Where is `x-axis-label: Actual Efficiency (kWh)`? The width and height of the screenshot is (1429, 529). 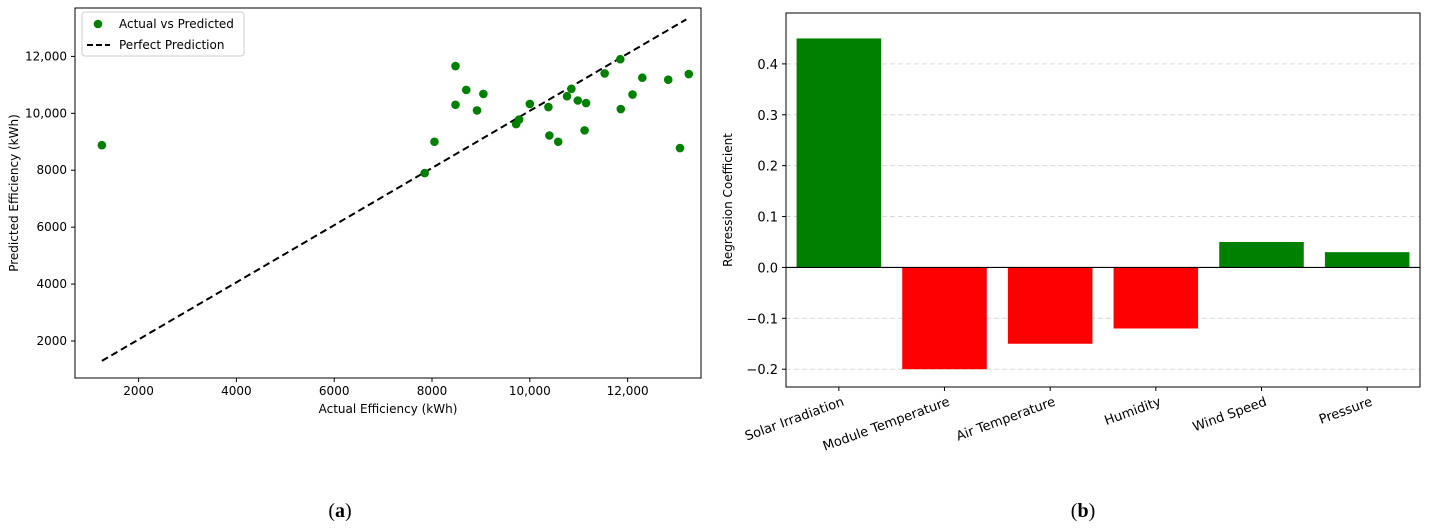 x-axis-label: Actual Efficiency (kWh) is located at coordinates (388, 409).